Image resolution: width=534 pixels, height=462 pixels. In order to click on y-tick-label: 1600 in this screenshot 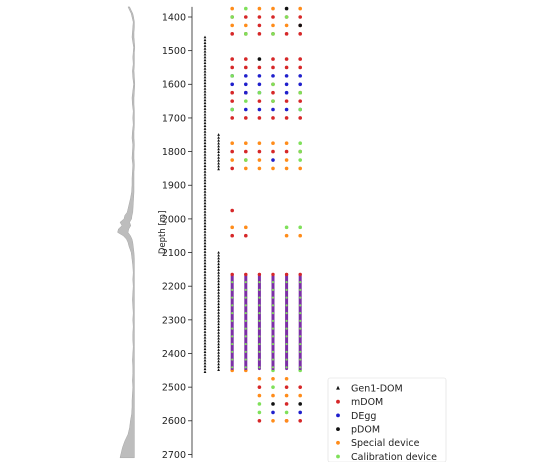, I will do `click(174, 85)`.